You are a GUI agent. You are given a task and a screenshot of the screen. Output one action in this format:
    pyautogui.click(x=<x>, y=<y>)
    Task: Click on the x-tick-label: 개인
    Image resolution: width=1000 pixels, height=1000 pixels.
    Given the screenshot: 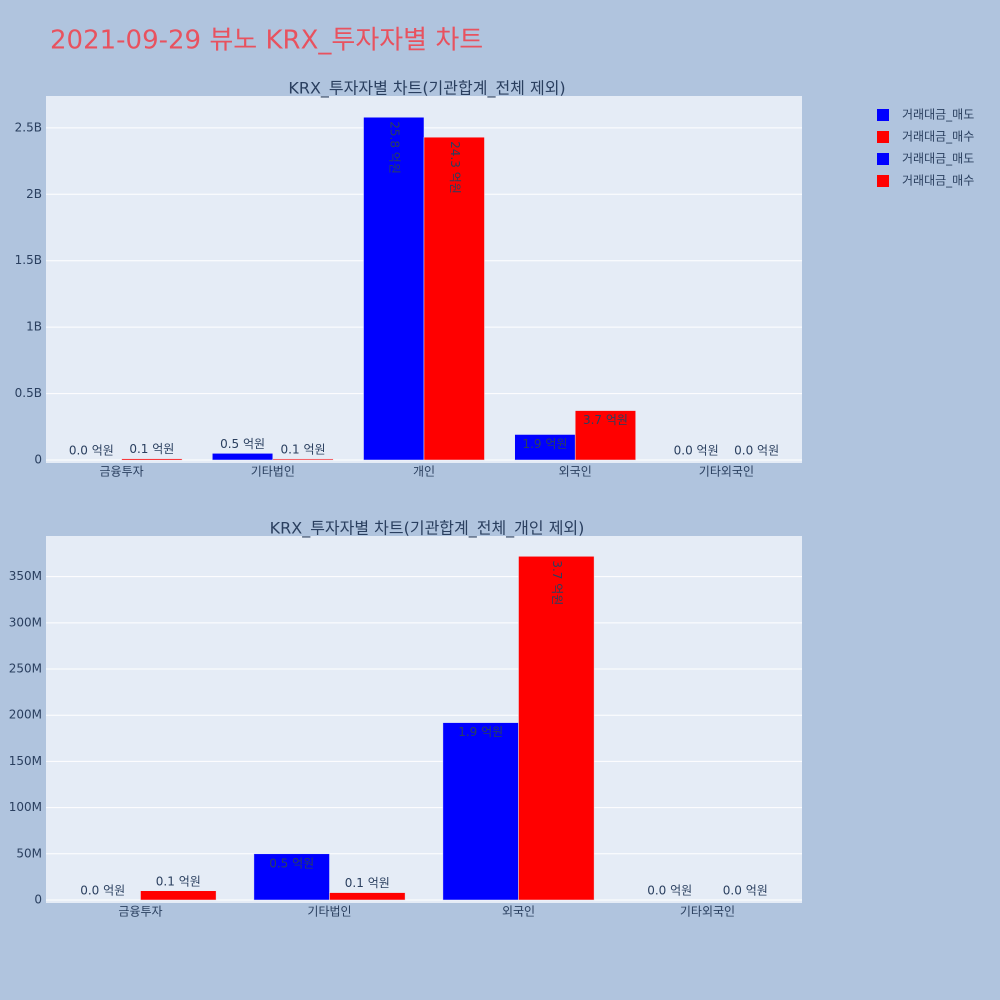 What is the action you would take?
    pyautogui.click(x=424, y=472)
    